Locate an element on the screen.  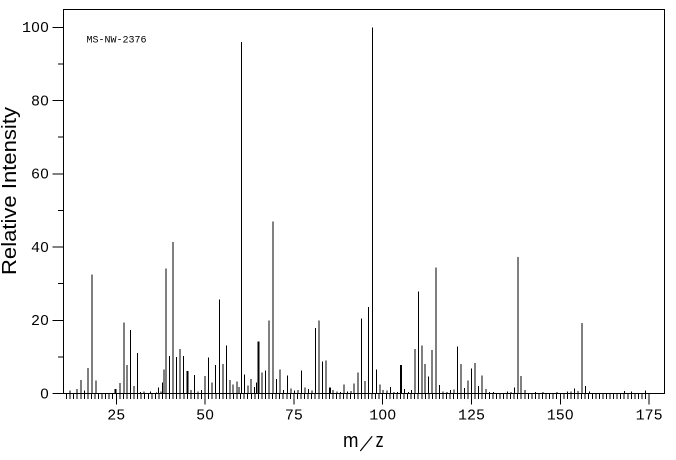
svg-text: Relative Intensity is located at coordinates (10, 191).